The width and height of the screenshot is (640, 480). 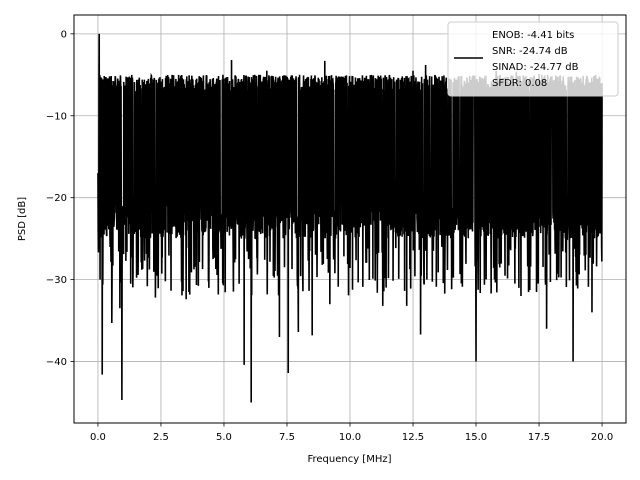 I want to click on y-tick-label: −20, so click(x=56, y=198).